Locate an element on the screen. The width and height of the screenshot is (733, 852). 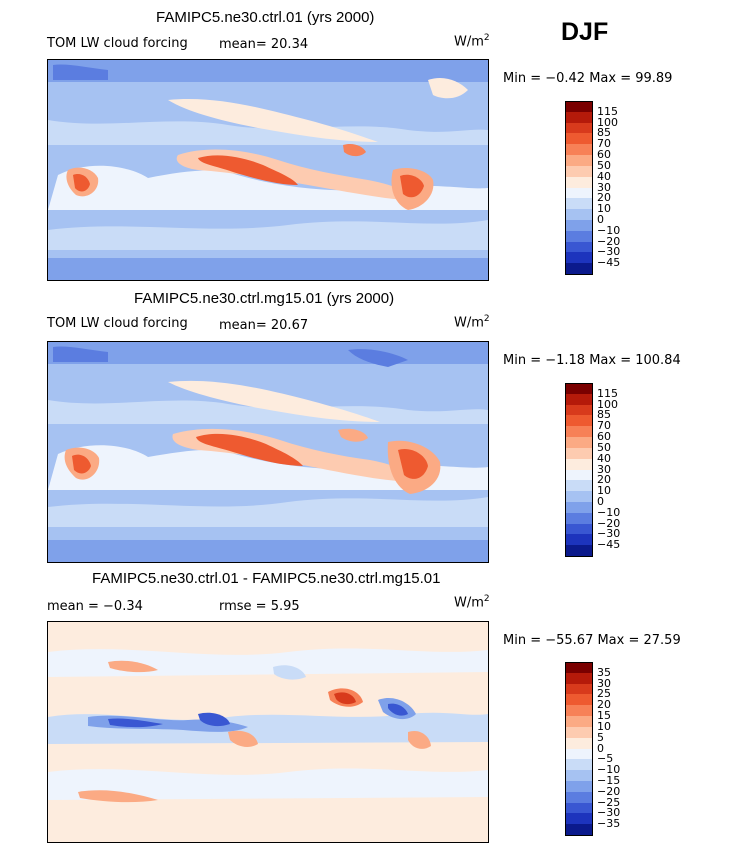
panel-3-colorbar: 35 30 25 20 15 10 5 0 −5 −10 −15 −20 −25 −30 −35 is located at coordinates (592, 749).